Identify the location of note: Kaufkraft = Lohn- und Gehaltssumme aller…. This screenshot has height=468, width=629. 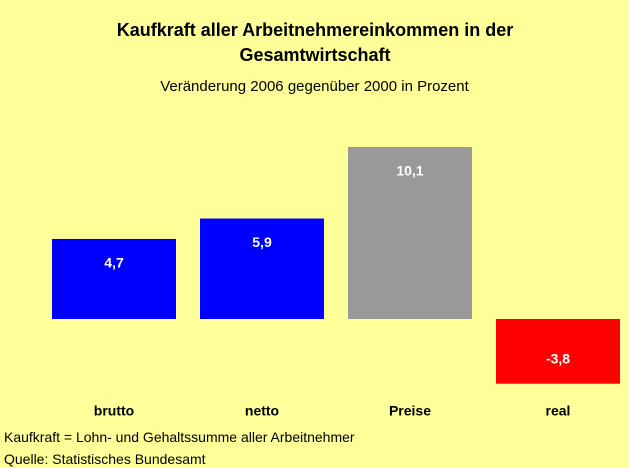
(179, 437).